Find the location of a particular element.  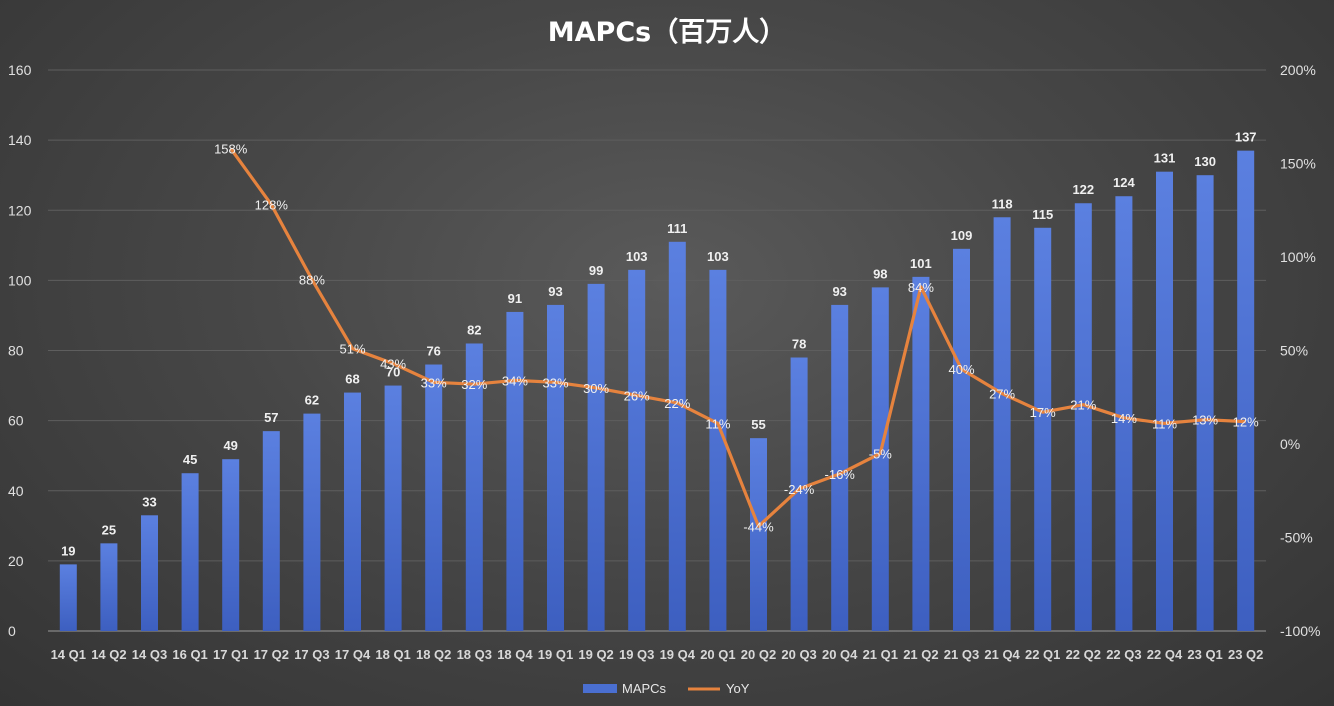

bar-value-label: 91 is located at coordinates (515, 298).